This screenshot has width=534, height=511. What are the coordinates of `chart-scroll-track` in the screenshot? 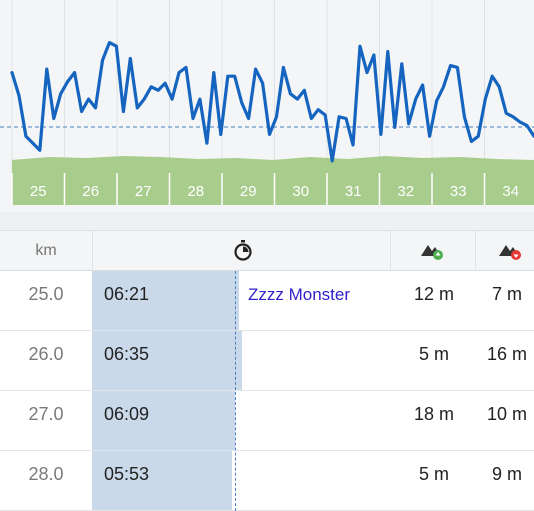 It's located at (267, 221).